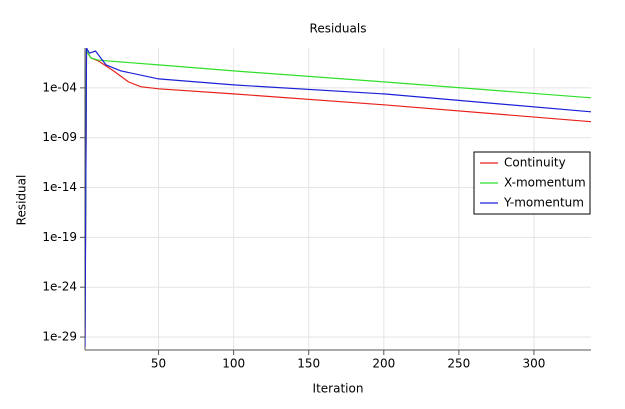 This screenshot has width=625, height=409. What do you see at coordinates (535, 163) in the screenshot?
I see `legend-label: Continuity` at bounding box center [535, 163].